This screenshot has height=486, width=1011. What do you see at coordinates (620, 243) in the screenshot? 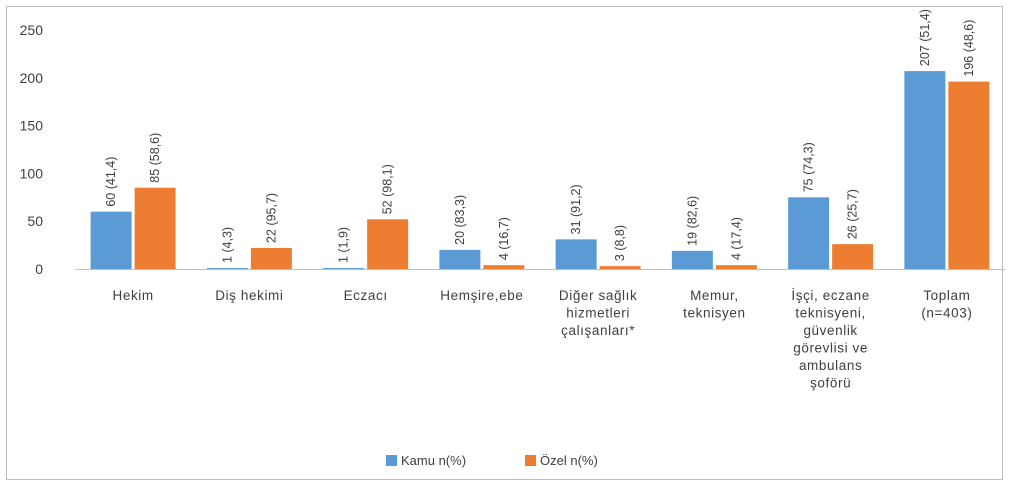
I see `data-label: 3 (8,8)` at bounding box center [620, 243].